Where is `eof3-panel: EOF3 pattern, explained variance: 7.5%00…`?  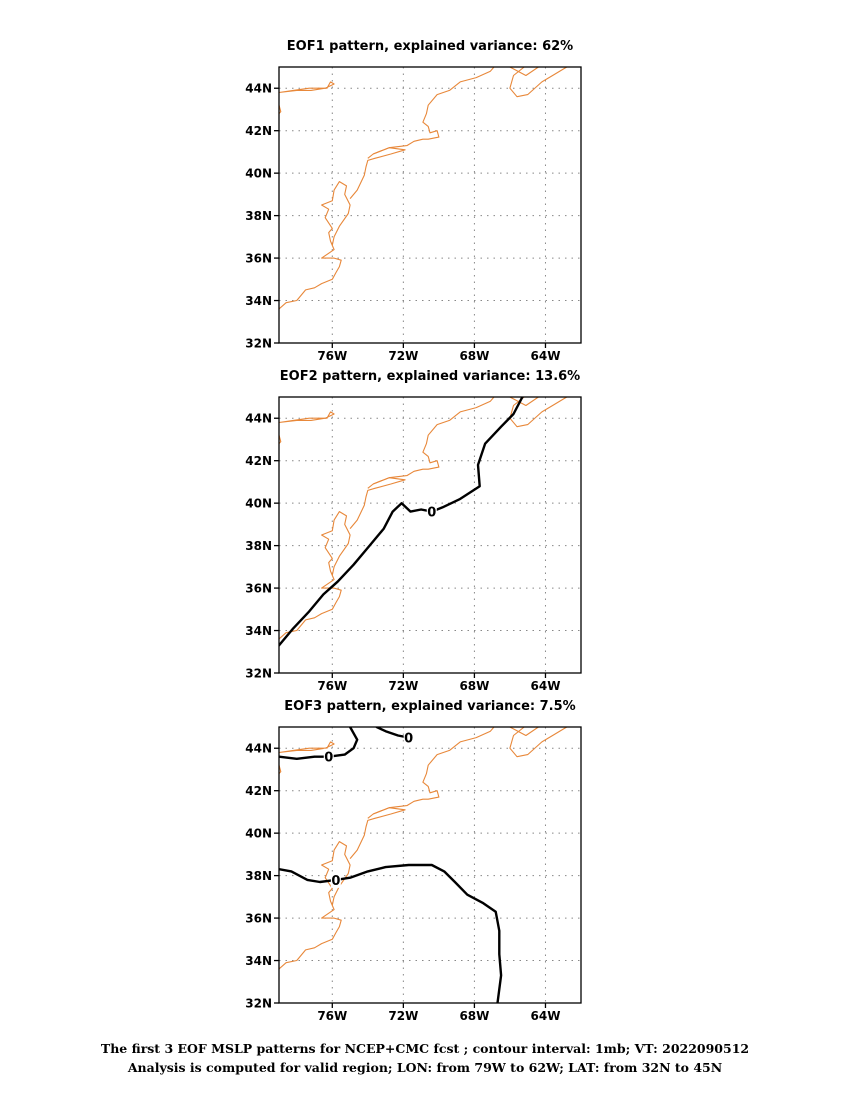
eof3-panel: EOF3 pattern, explained variance: 7.5%00… is located at coordinates (413, 861).